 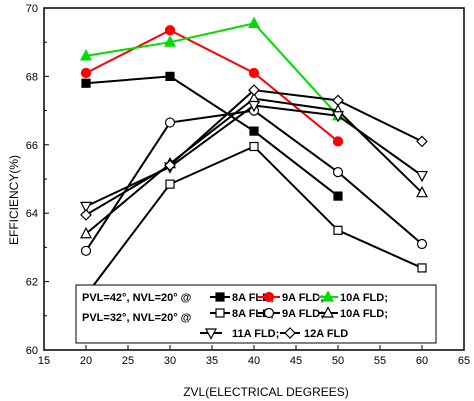 What do you see at coordinates (32, 351) in the screenshot?
I see `y-tick-label: 60` at bounding box center [32, 351].